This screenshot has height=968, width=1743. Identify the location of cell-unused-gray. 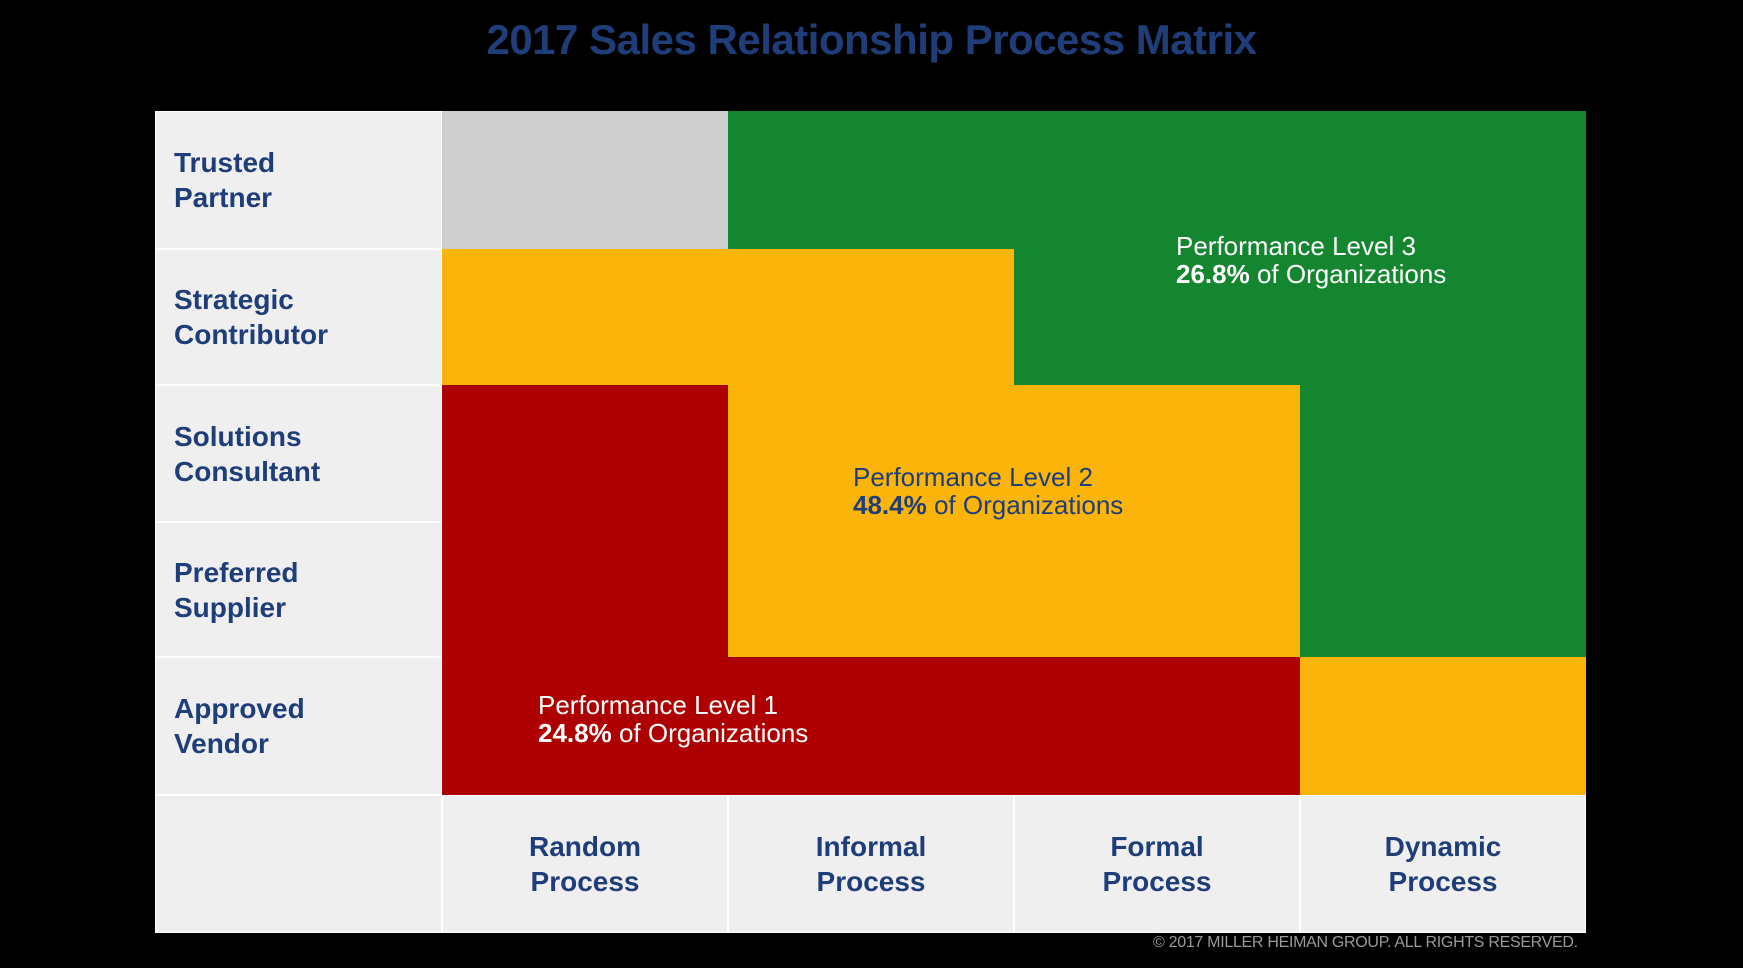
(585, 180).